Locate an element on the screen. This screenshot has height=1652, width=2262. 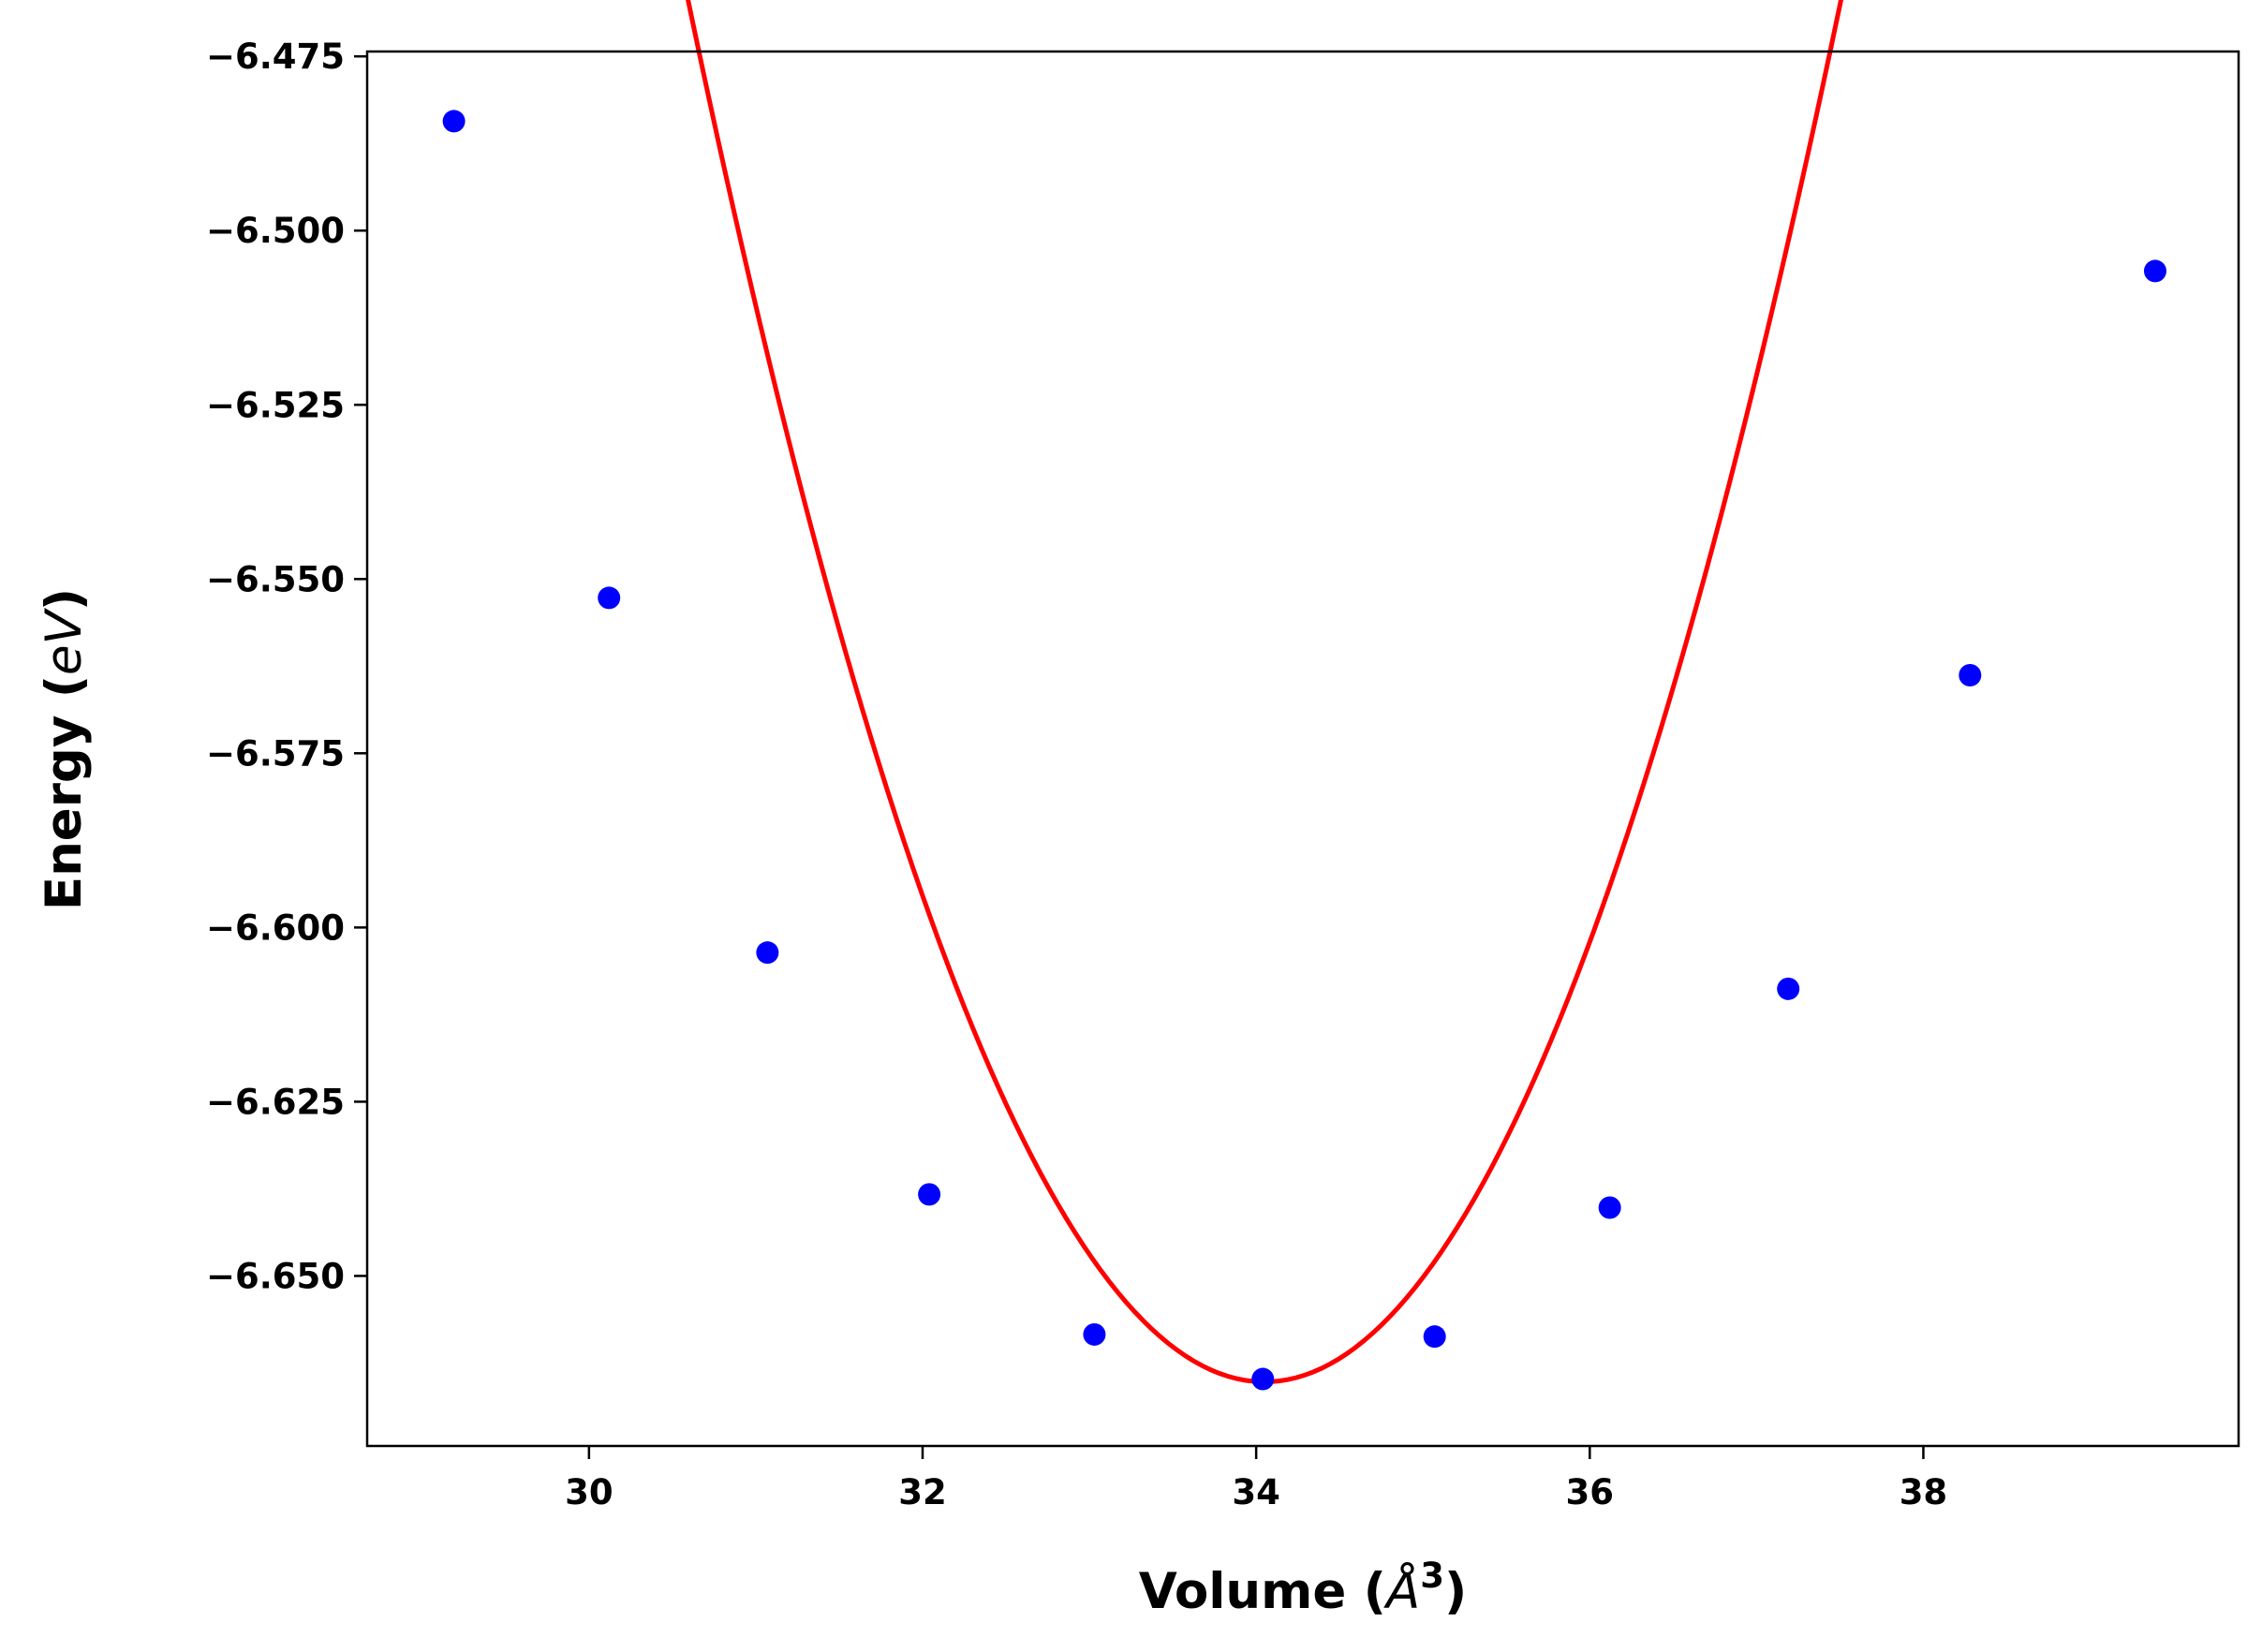
x-tick-label: 32 is located at coordinates (922, 1492).